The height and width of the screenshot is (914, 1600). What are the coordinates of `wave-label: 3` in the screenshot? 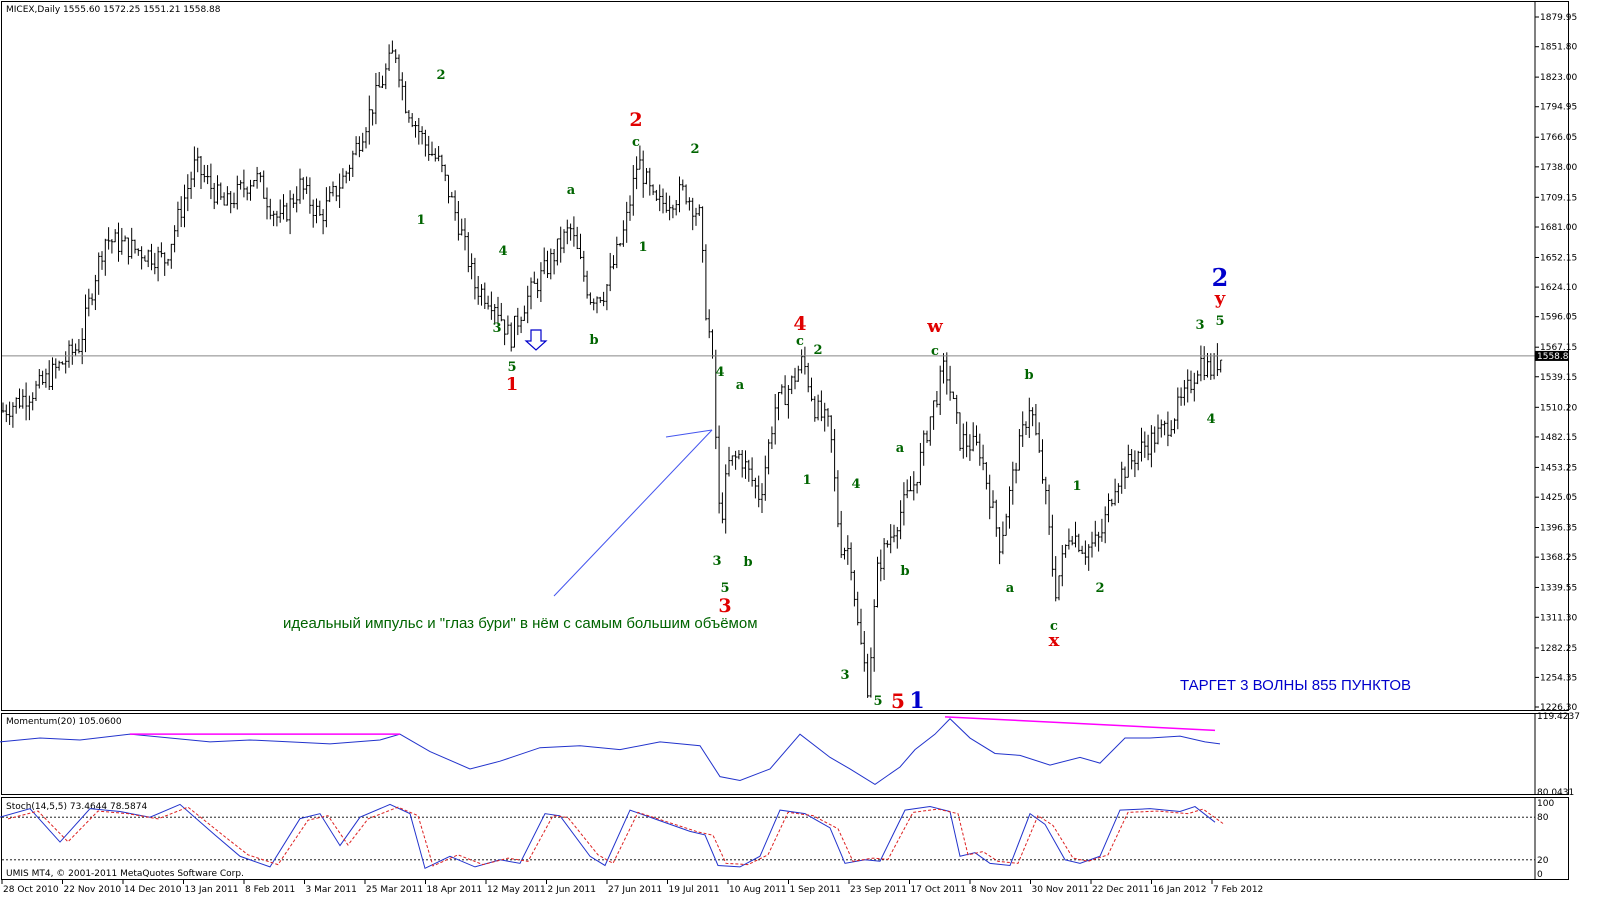 It's located at (724, 606).